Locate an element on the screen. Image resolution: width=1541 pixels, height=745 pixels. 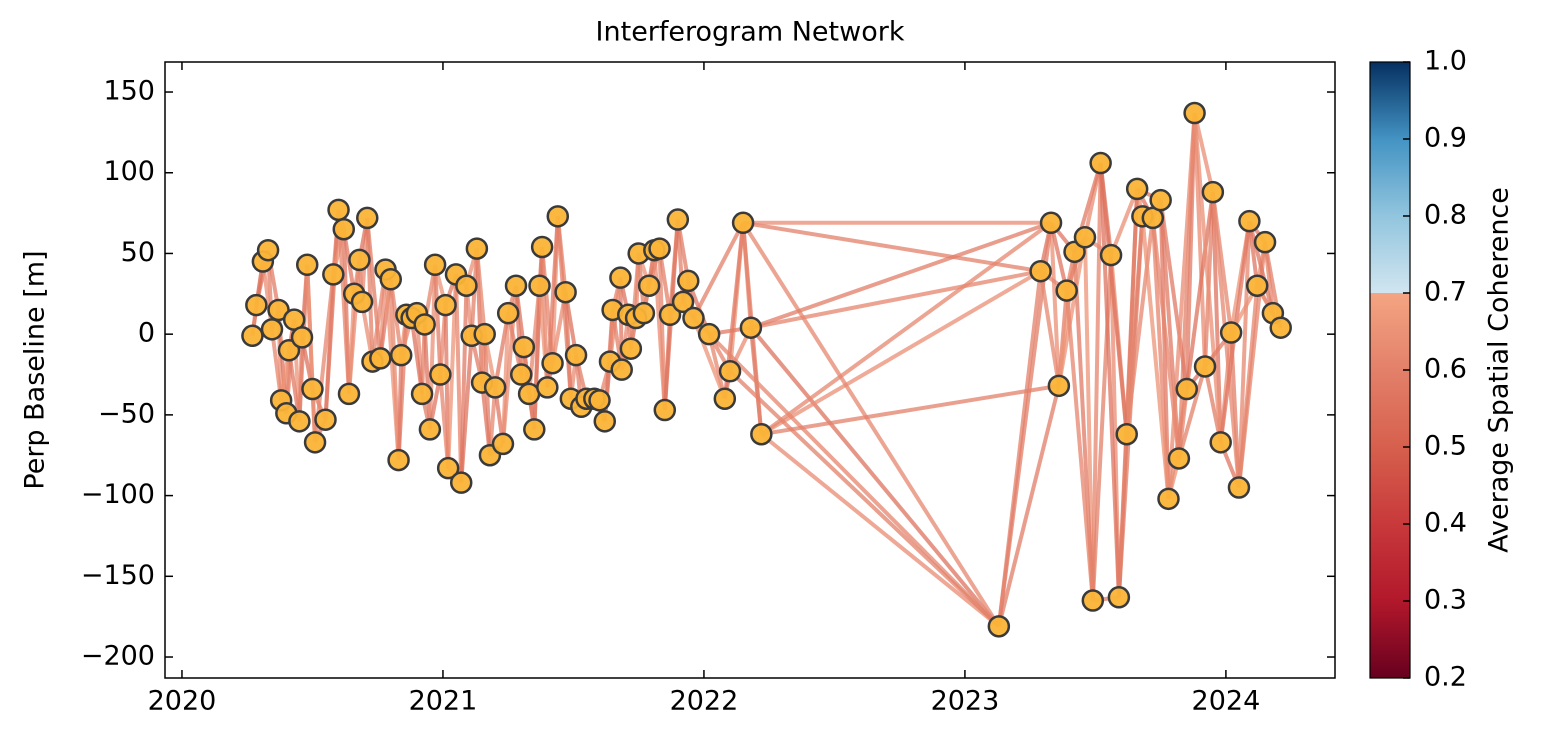
y-tick-label: −200 is located at coordinates (118, 656).